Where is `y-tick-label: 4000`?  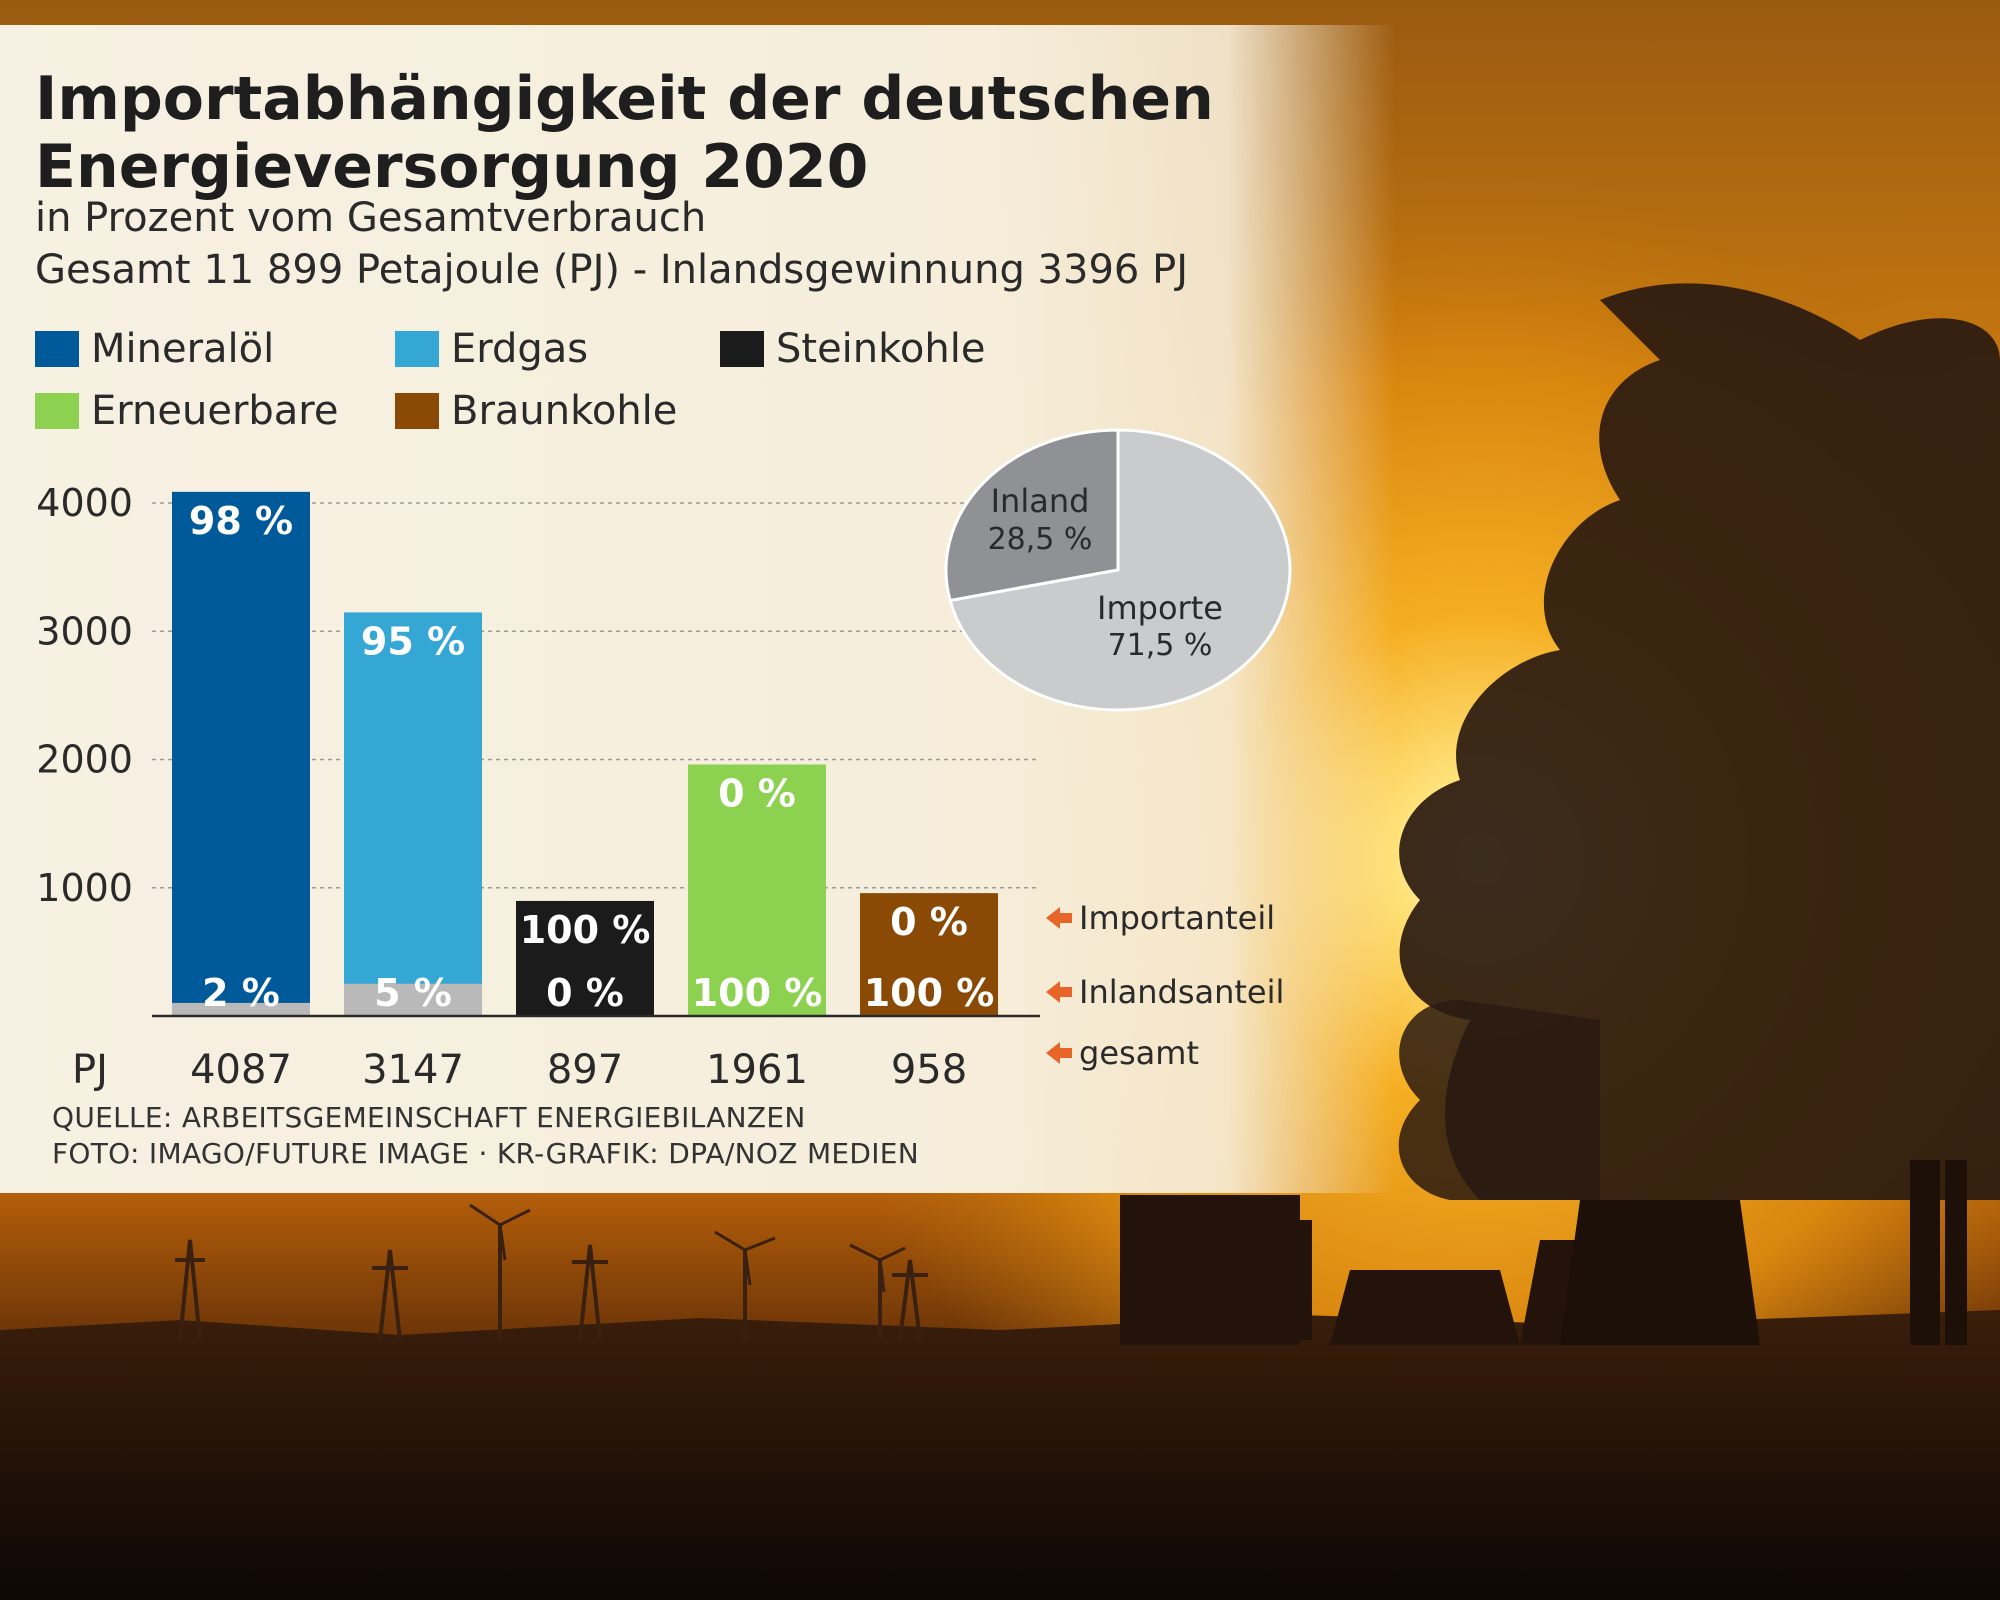
y-tick-label: 4000 is located at coordinates (84, 503).